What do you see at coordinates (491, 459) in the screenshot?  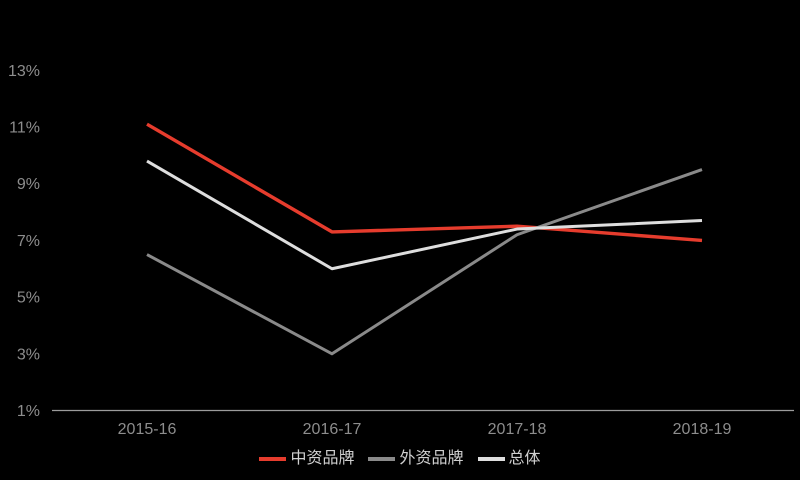 I see `legend-line-swatch-white` at bounding box center [491, 459].